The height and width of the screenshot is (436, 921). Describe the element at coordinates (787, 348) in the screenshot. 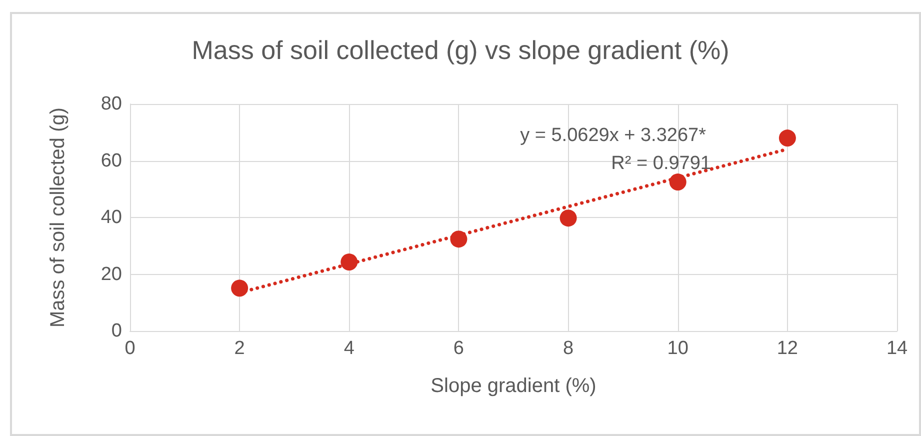

I see `x-tick-label: 12` at that location.